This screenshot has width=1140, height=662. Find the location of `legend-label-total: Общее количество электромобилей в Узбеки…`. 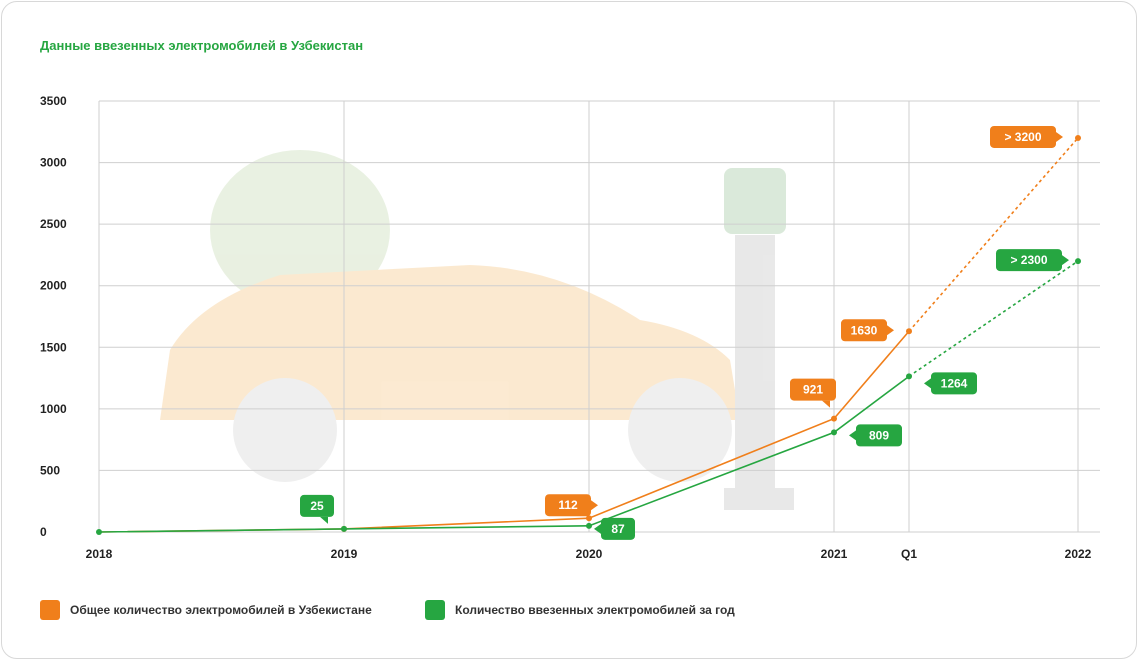

legend-label-total: Общее количество электромобилей в Узбеки… is located at coordinates (221, 610).